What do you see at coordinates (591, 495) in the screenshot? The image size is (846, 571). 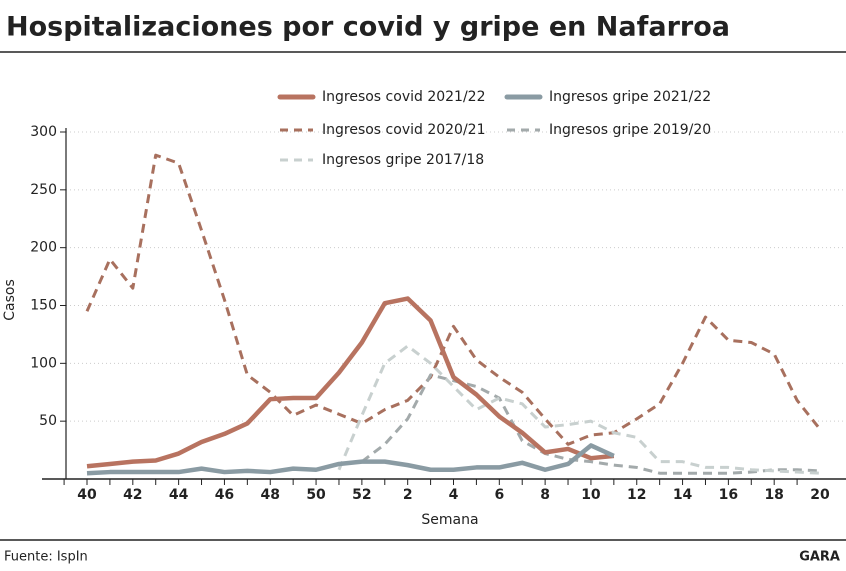 I see `x-tick-label: 10` at bounding box center [591, 495].